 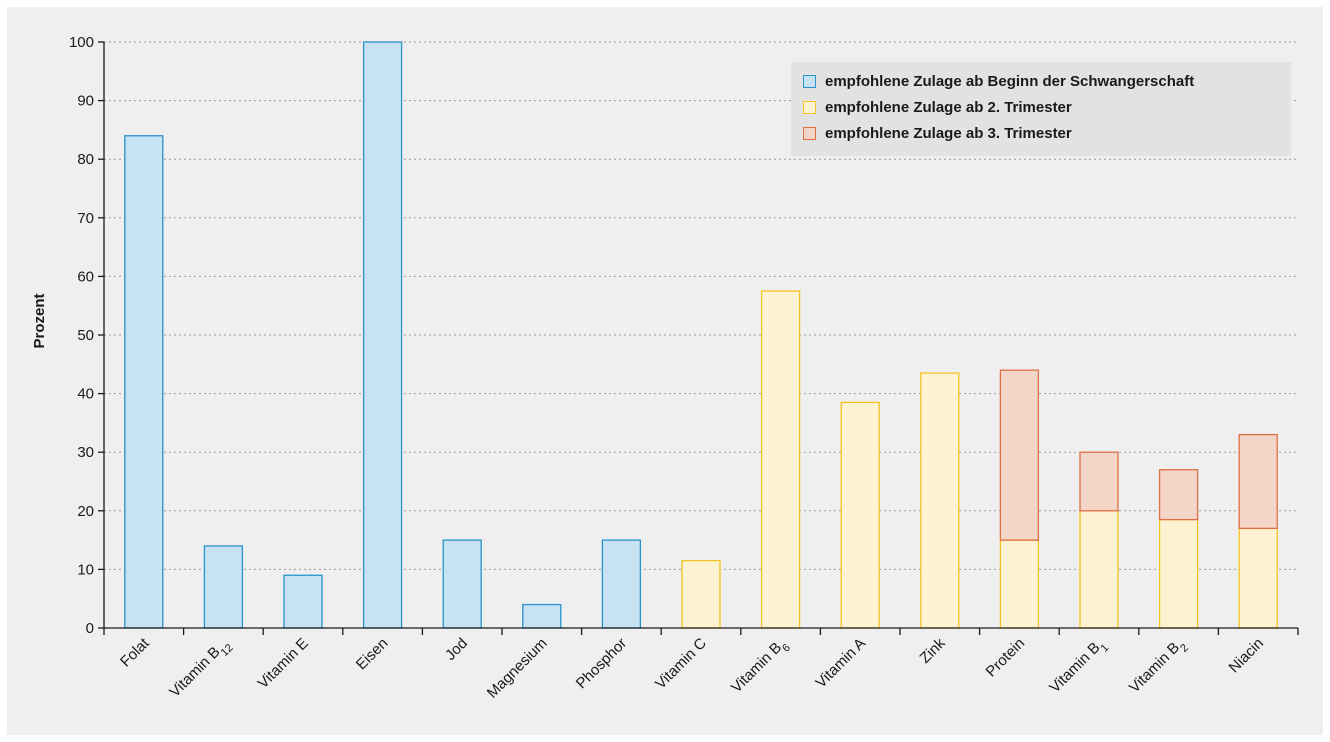 I want to click on legend-label-trimester-3: empfohlene Zulage ab 3. Trimester, so click(x=948, y=133).